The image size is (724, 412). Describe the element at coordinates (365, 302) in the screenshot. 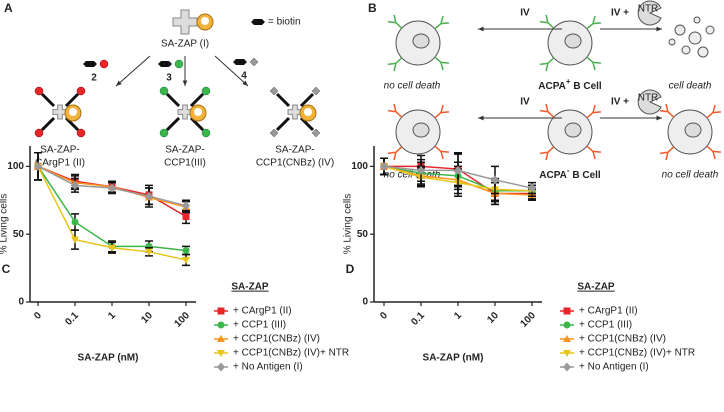

I see `y-tick-label: 0` at that location.